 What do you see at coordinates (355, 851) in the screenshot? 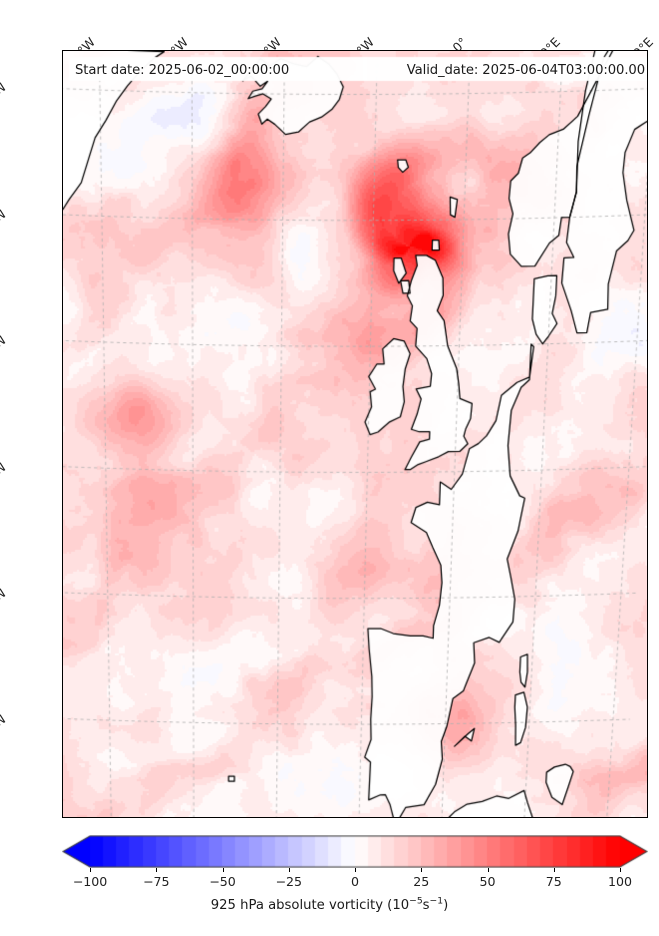
I see `colorbar-gradient` at bounding box center [355, 851].